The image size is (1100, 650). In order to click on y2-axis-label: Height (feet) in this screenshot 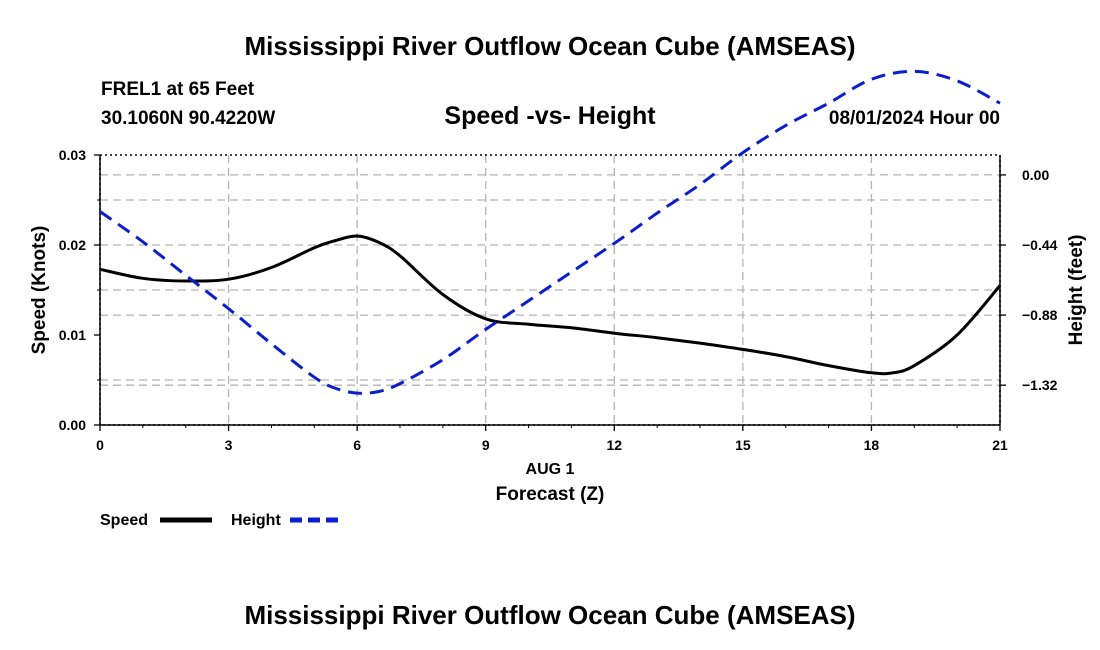, I will do `click(1076, 290)`.